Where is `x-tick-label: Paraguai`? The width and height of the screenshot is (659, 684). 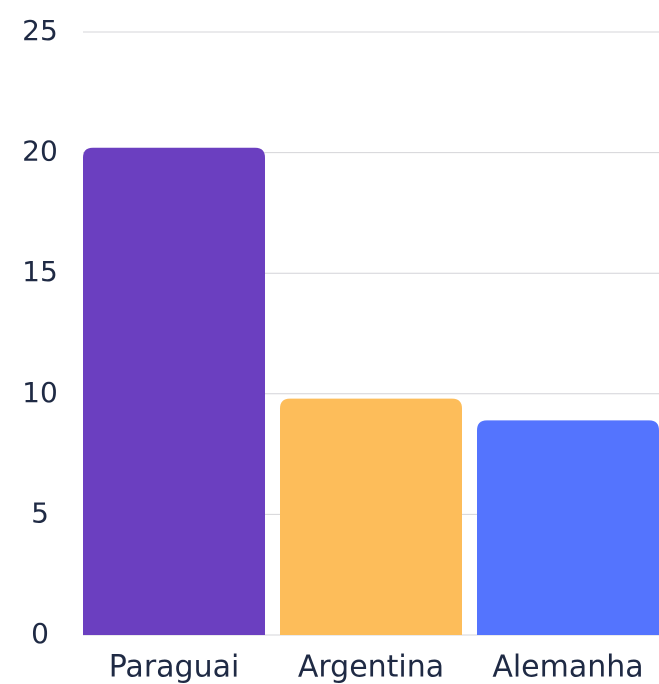 x-tick-label: Paraguai is located at coordinates (174, 667).